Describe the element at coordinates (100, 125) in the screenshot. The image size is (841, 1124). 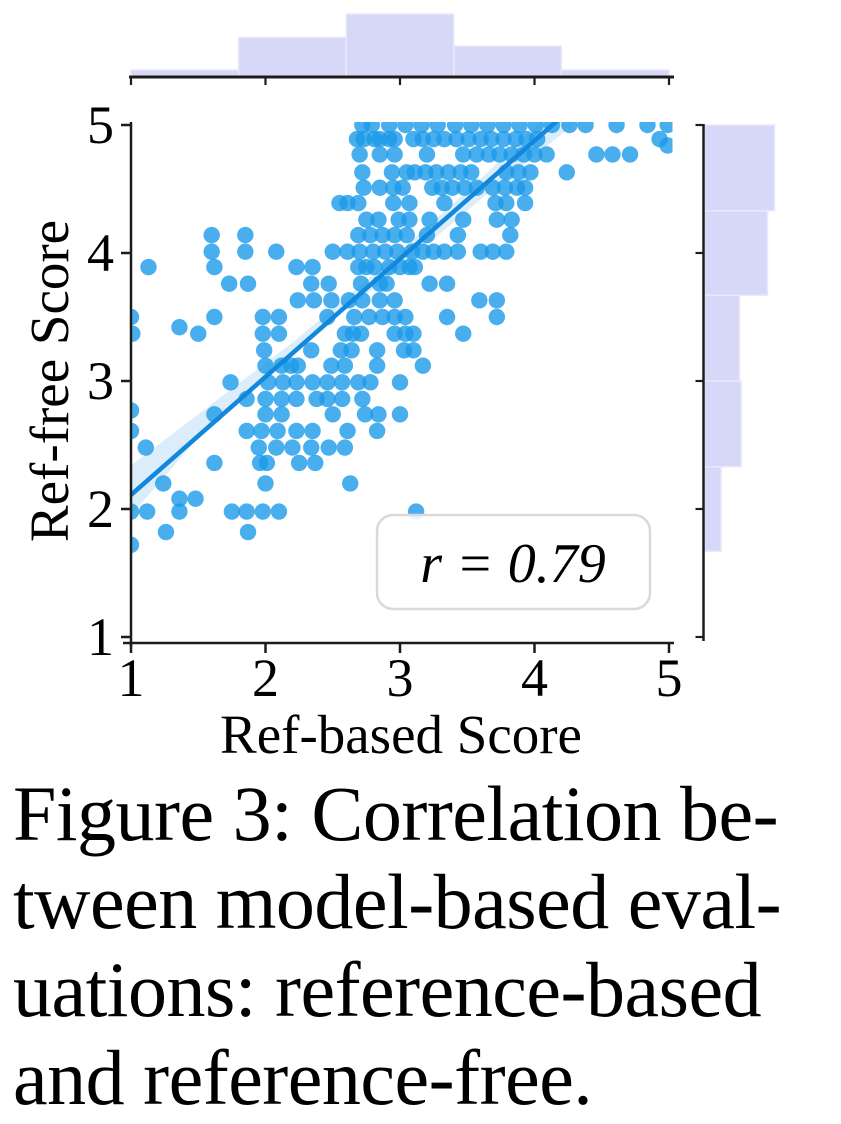
I see `y-tick-label: 5` at that location.